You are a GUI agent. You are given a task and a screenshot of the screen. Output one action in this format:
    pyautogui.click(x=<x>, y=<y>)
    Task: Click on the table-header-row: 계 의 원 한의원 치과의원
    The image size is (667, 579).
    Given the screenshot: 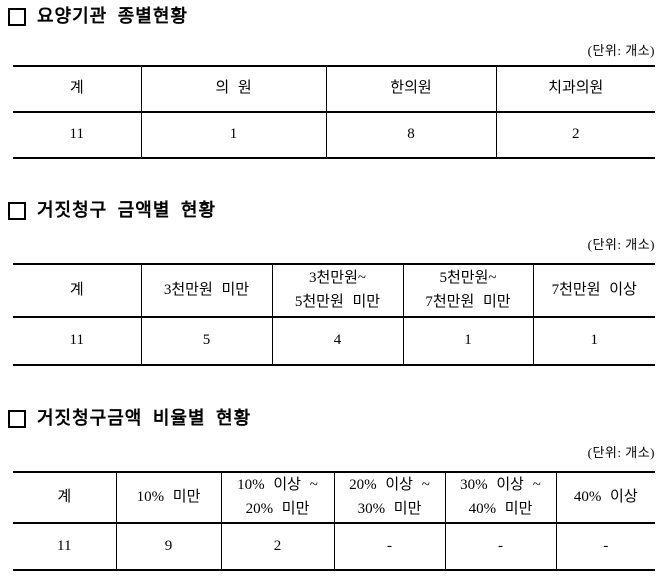 What is the action you would take?
    pyautogui.click(x=334, y=89)
    